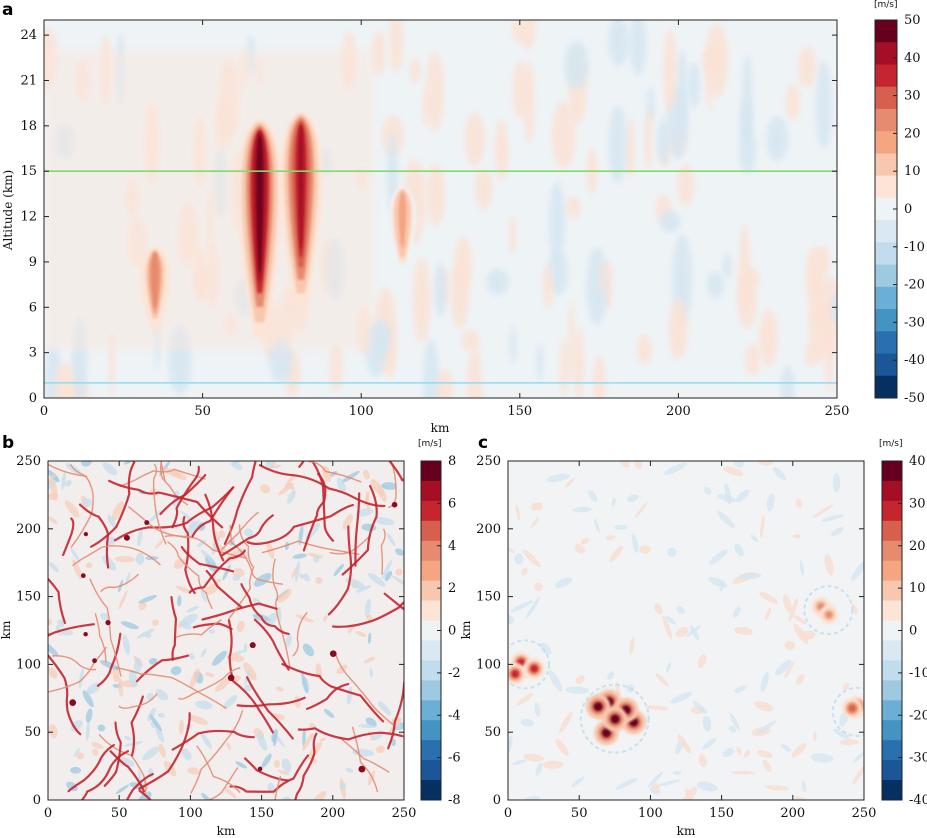 The height and width of the screenshot is (838, 927). What do you see at coordinates (7, 10) in the screenshot?
I see `panel-label-a: a` at bounding box center [7, 10].